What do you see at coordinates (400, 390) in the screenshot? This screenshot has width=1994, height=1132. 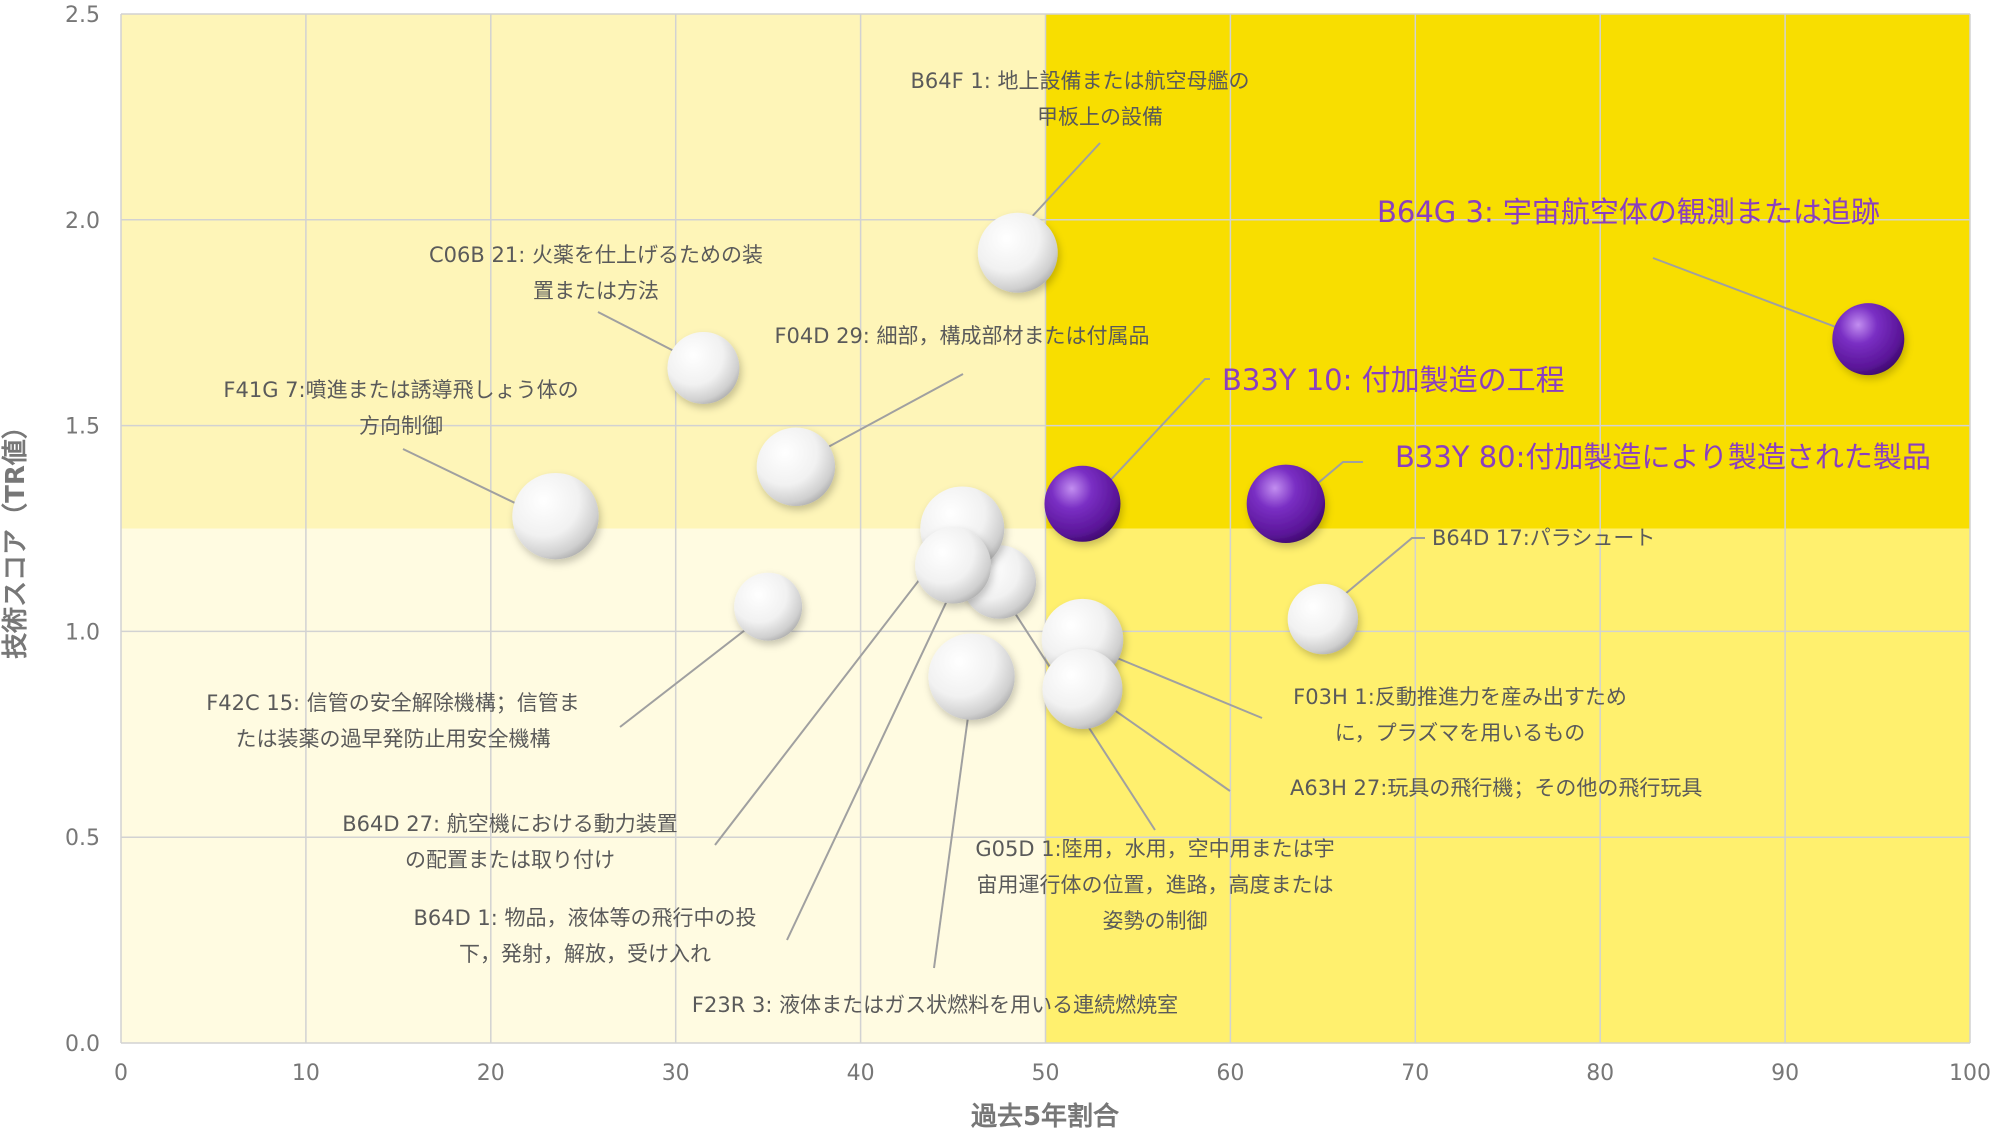 I see `label-F41G7: F41G 7:噴進または誘導飛しょう体の` at bounding box center [400, 390].